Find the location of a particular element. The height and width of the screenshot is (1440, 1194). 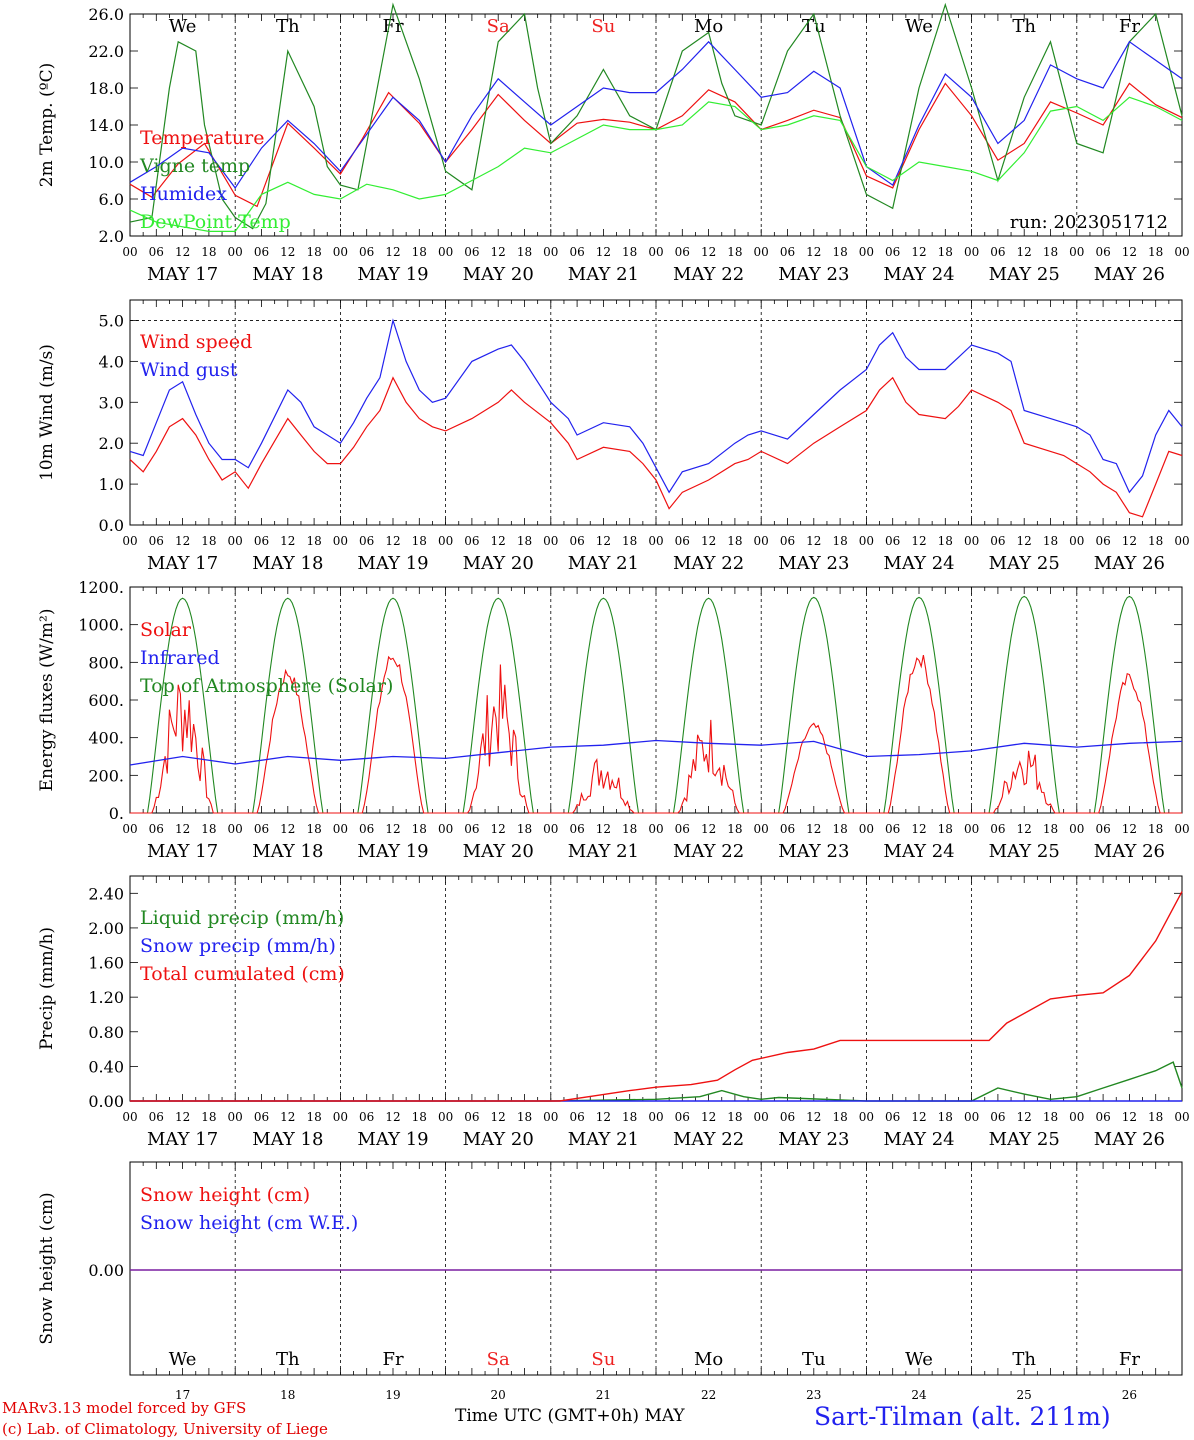

y-axis-label: Snow height (cm) is located at coordinates (47, 1268).